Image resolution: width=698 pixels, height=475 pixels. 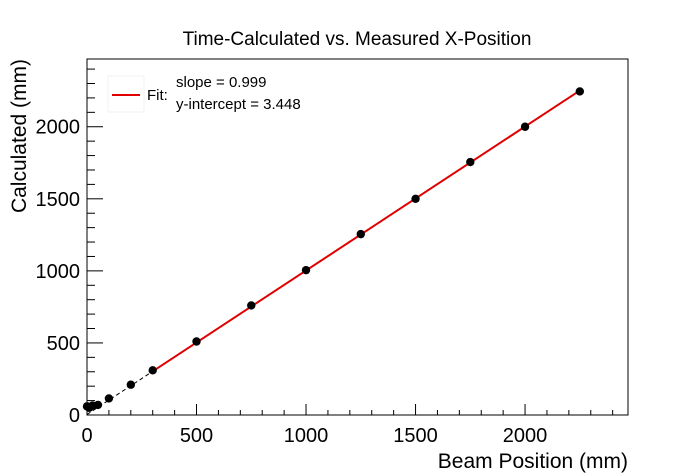 What do you see at coordinates (86, 436) in the screenshot?
I see `x-tick-label: 0` at bounding box center [86, 436].